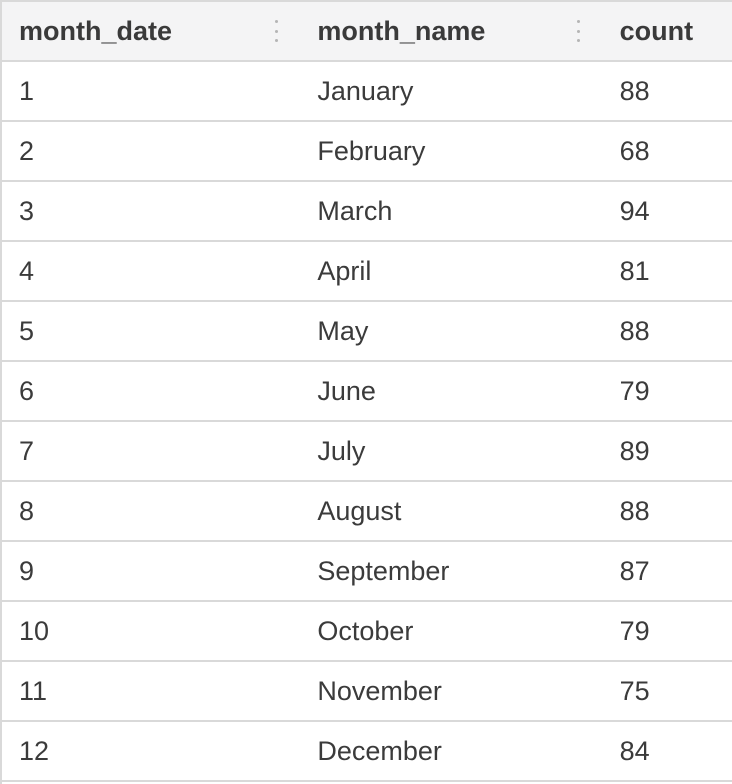 The height and width of the screenshot is (784, 732). I want to click on table-row: 10 October 79, so click(367, 632).